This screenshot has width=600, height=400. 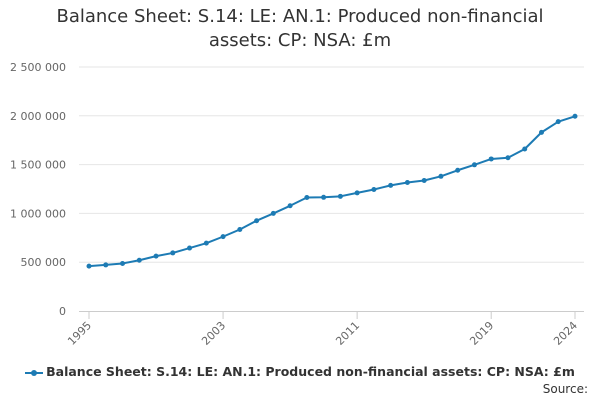 What do you see at coordinates (44, 262) in the screenshot?
I see `y-tick-label: 500 000` at bounding box center [44, 262].